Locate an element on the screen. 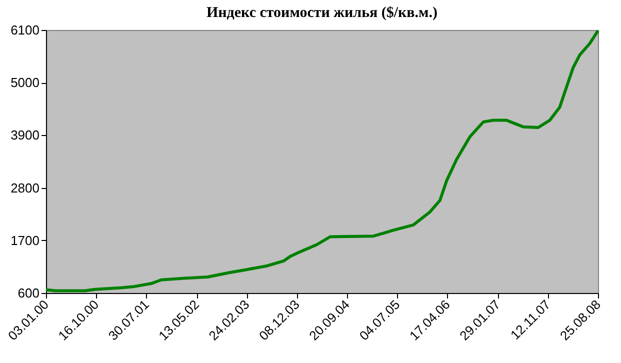  y-tick-label: 3900 is located at coordinates (25, 135).